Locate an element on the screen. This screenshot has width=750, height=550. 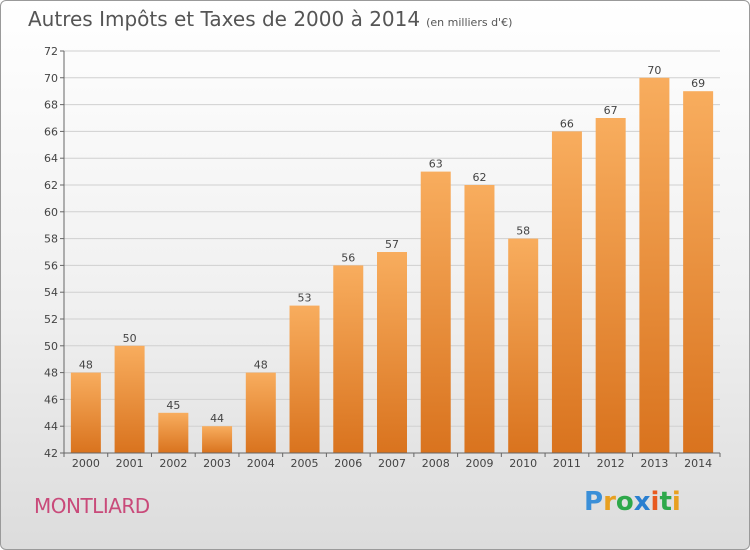
y-tick-label: 64 is located at coordinates (51, 158).